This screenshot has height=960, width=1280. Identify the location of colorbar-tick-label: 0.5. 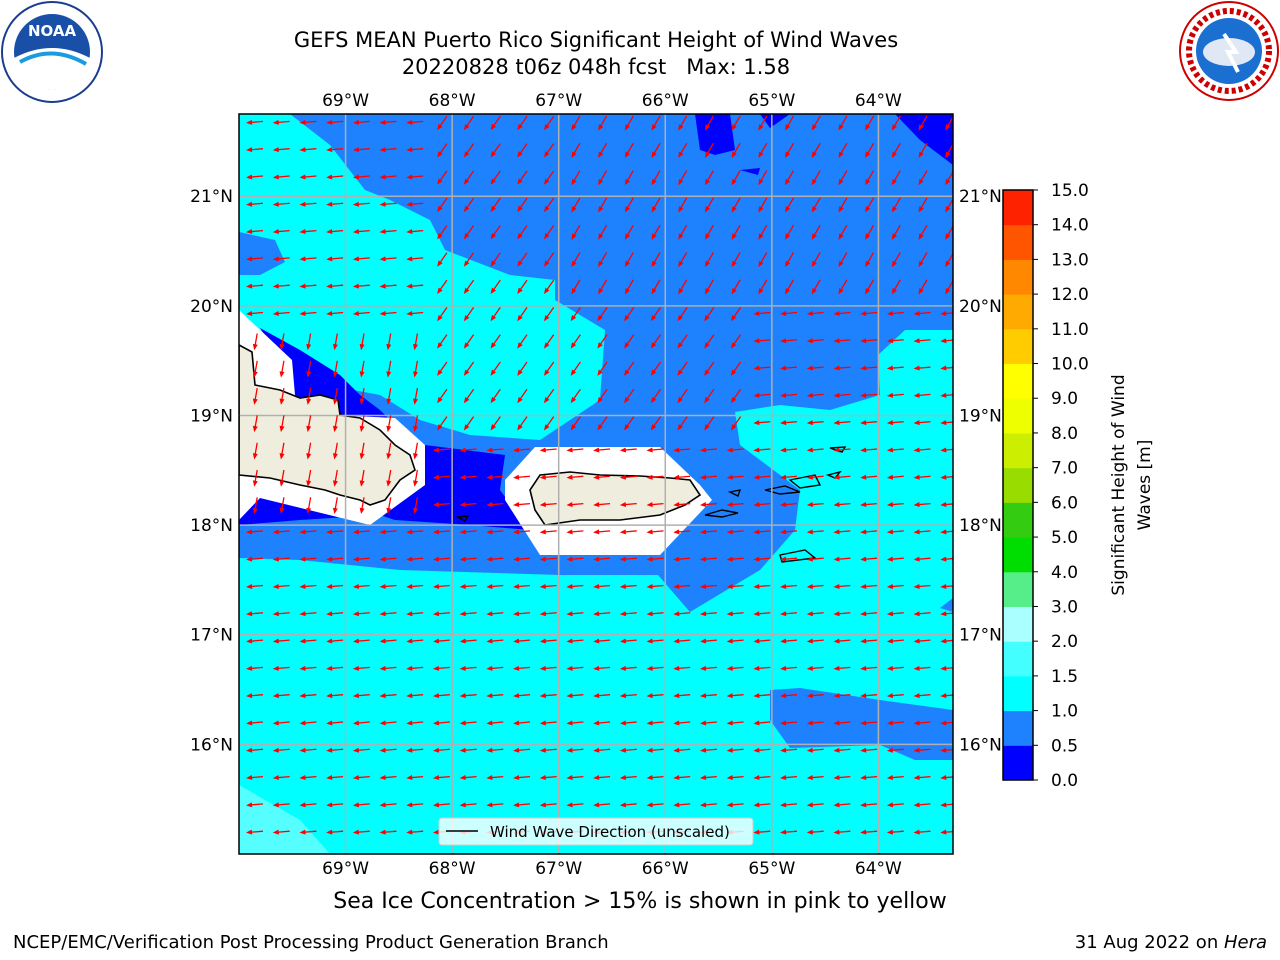
(1064, 746).